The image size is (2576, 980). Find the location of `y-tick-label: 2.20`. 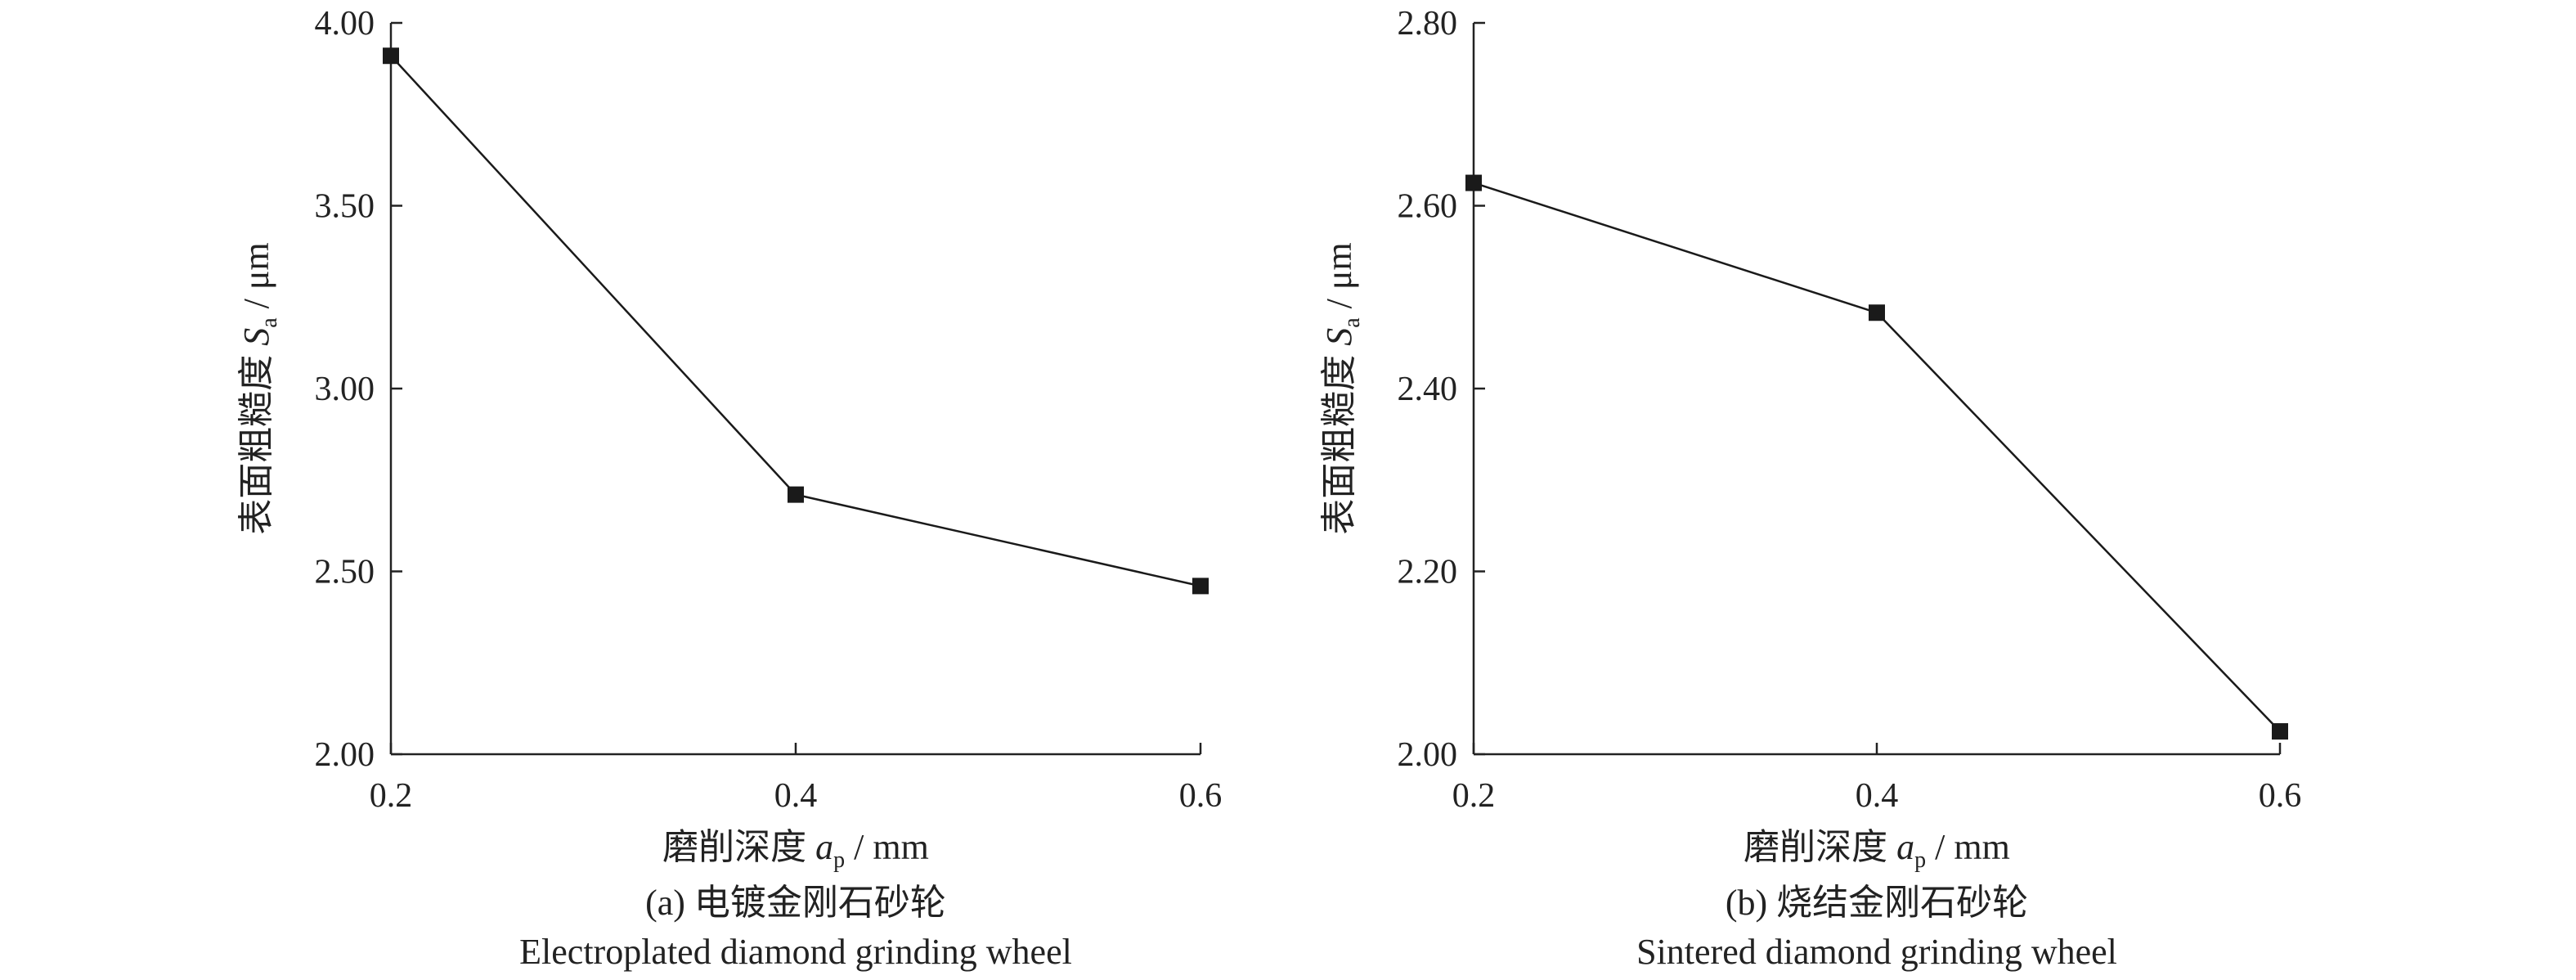

y-tick-label: 2.20 is located at coordinates (1428, 572).